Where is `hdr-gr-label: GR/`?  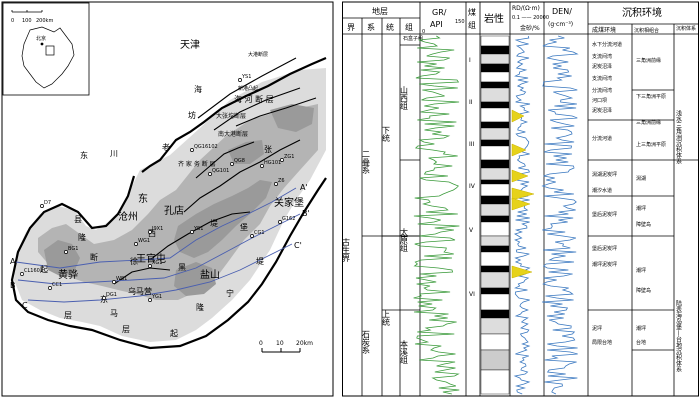
hdr-gr-label: GR/ is located at coordinates (439, 12).